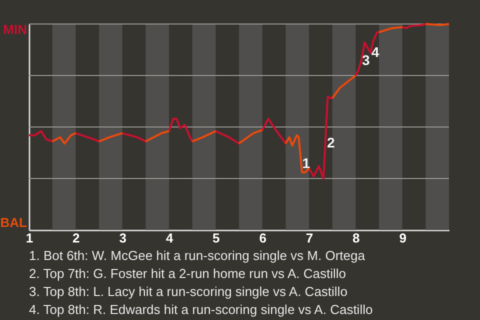 Image resolution: width=480 pixels, height=320 pixels. Describe the element at coordinates (331, 142) in the screenshot. I see `annotation: 2` at that location.